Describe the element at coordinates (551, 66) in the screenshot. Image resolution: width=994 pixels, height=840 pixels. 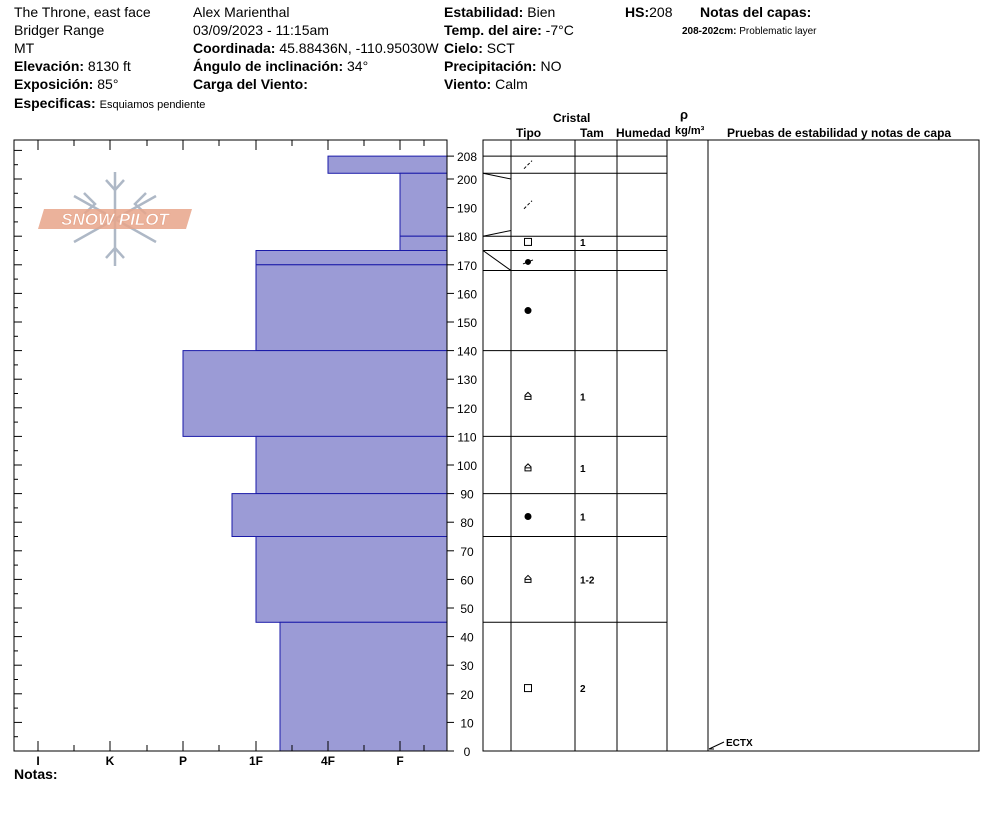
I see `precip-value: NO` at that location.